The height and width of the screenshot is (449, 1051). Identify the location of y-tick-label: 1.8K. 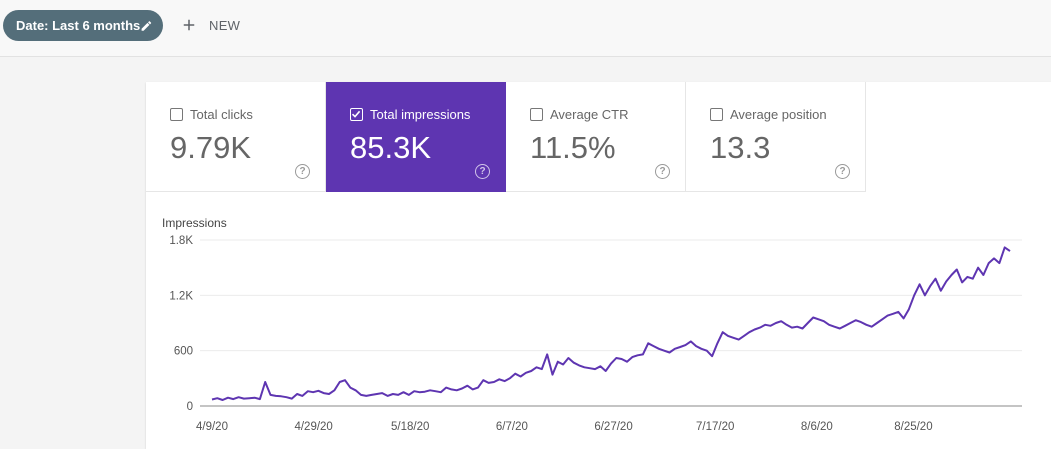
(181, 241).